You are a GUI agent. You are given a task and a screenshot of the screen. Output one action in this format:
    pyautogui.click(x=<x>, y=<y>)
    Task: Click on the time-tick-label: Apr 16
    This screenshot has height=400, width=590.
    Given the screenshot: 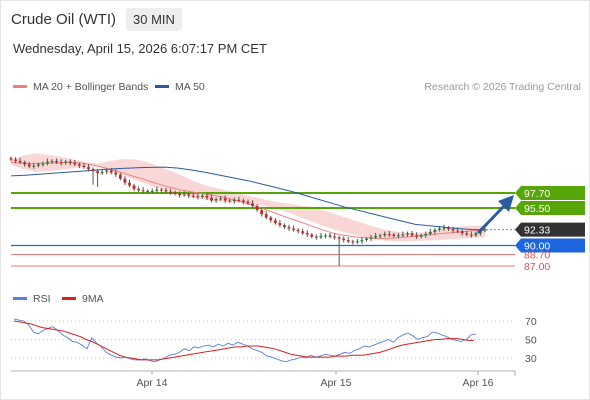 What is the action you would take?
    pyautogui.click(x=478, y=383)
    